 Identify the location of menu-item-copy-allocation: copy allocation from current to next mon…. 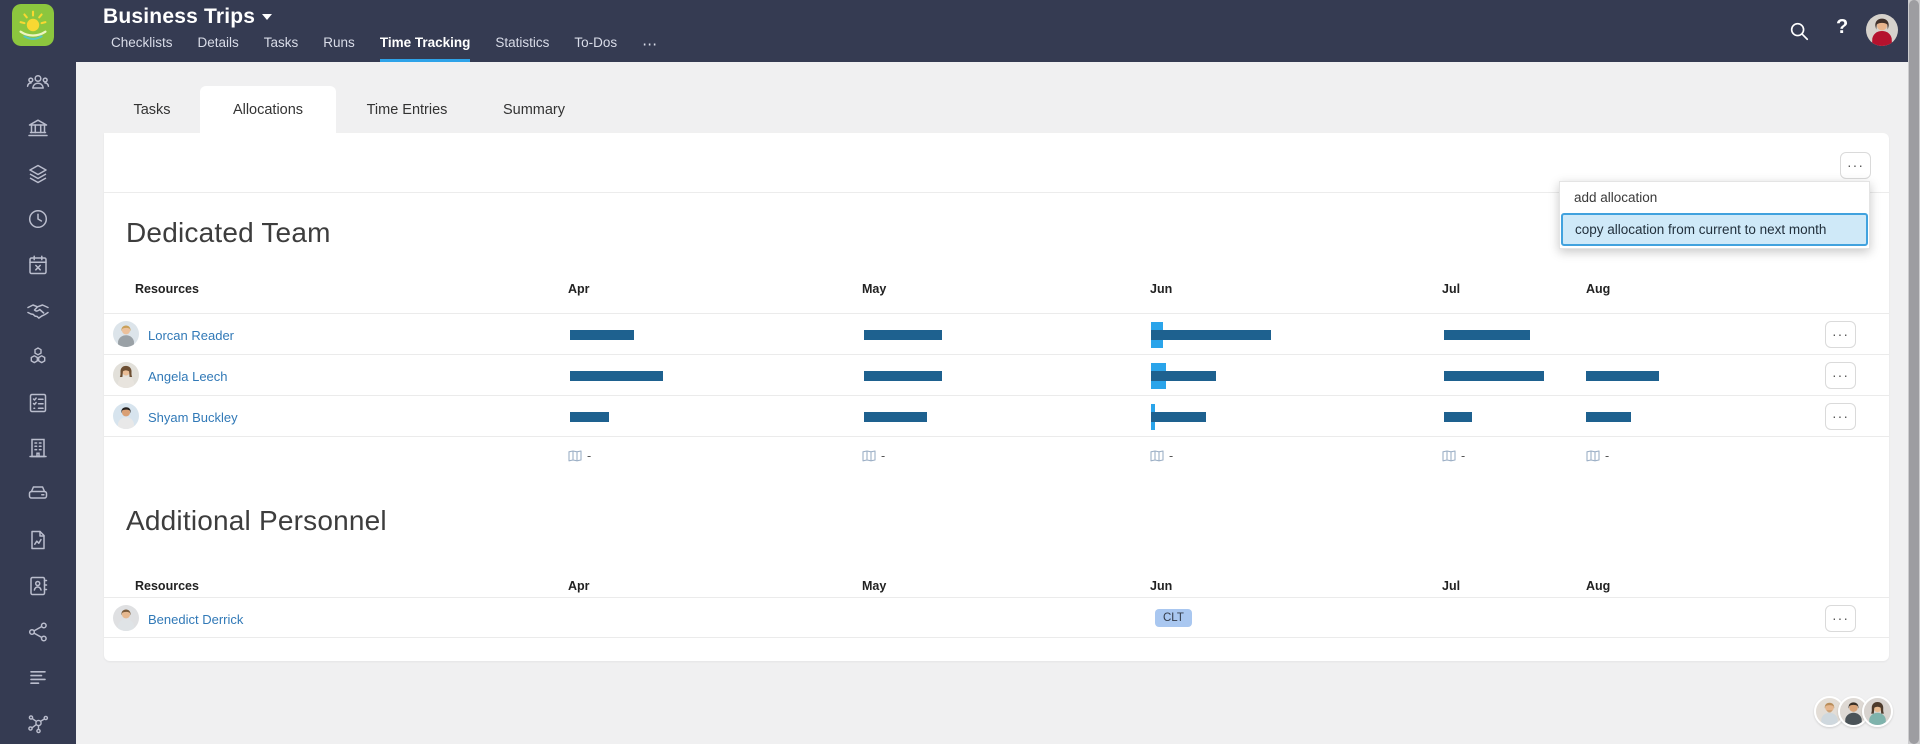
(1714, 229).